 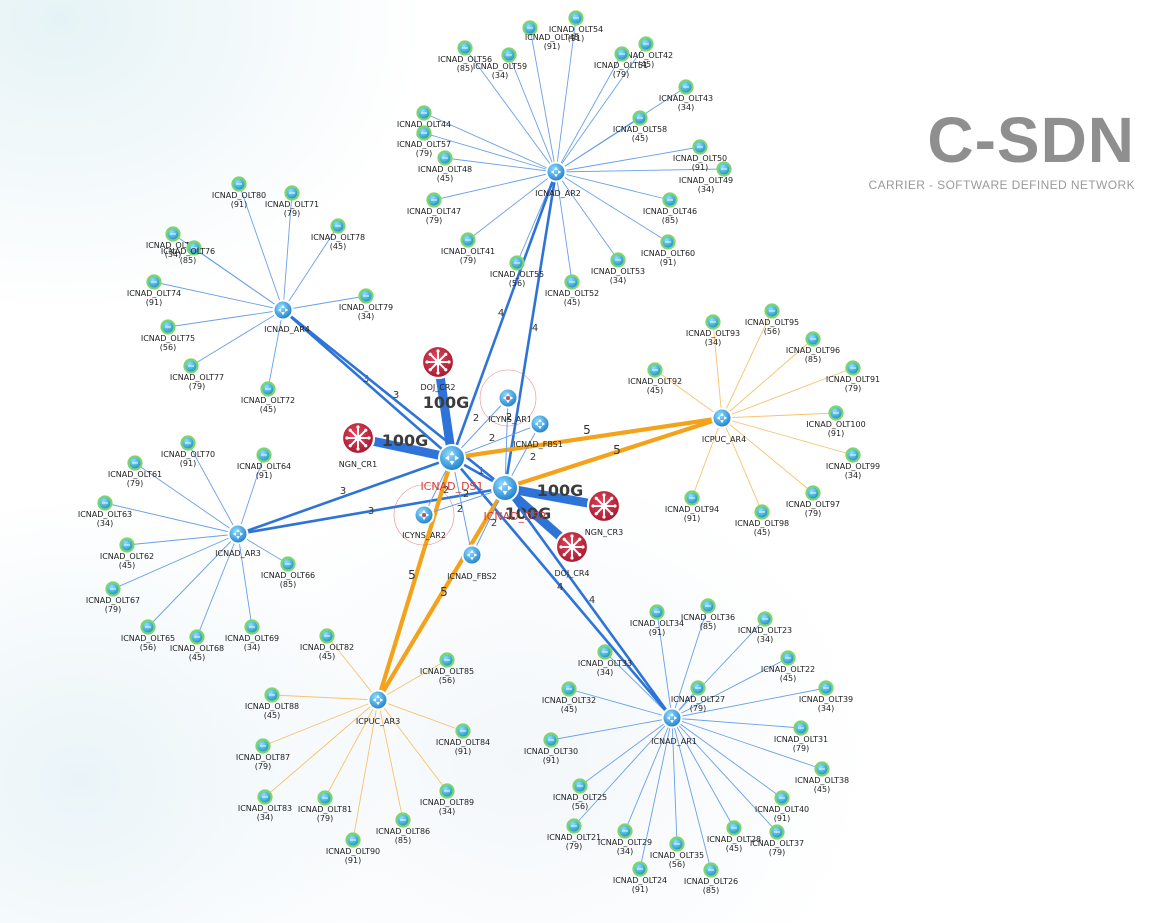 What do you see at coordinates (127, 554) in the screenshot?
I see `olt-node-icnad-olt62: ICNAD_OLT62(45)` at bounding box center [127, 554].